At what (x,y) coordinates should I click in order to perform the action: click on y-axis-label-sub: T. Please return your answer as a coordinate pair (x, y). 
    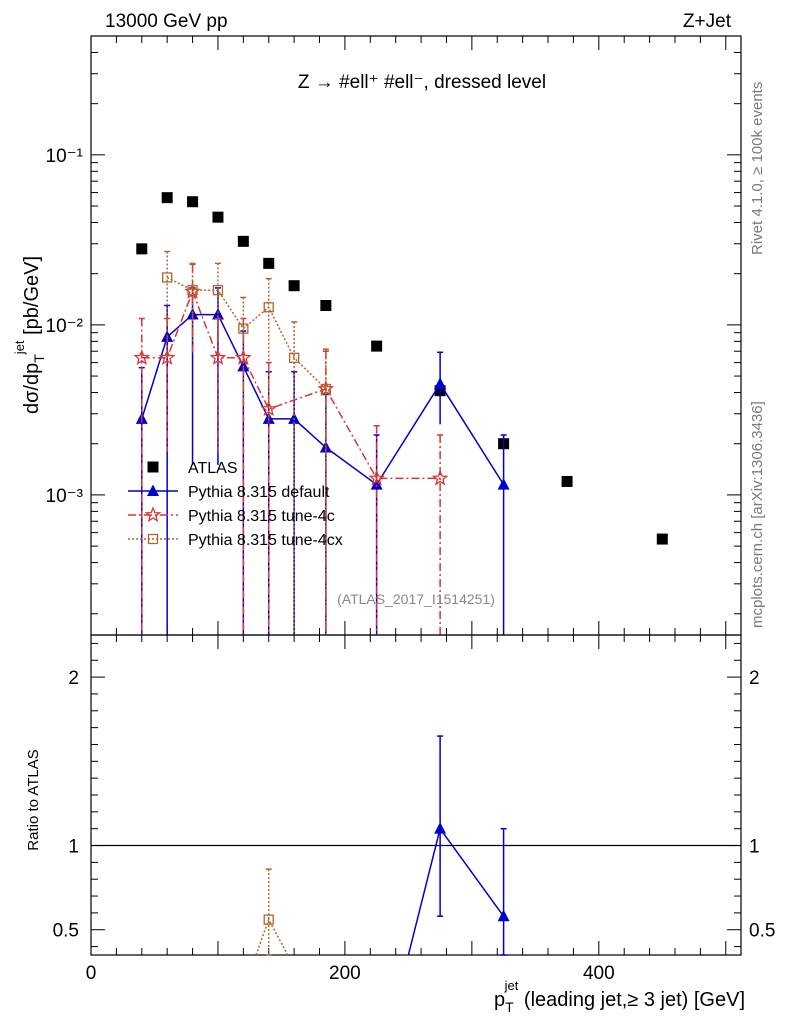
    Looking at the image, I should click on (39, 358).